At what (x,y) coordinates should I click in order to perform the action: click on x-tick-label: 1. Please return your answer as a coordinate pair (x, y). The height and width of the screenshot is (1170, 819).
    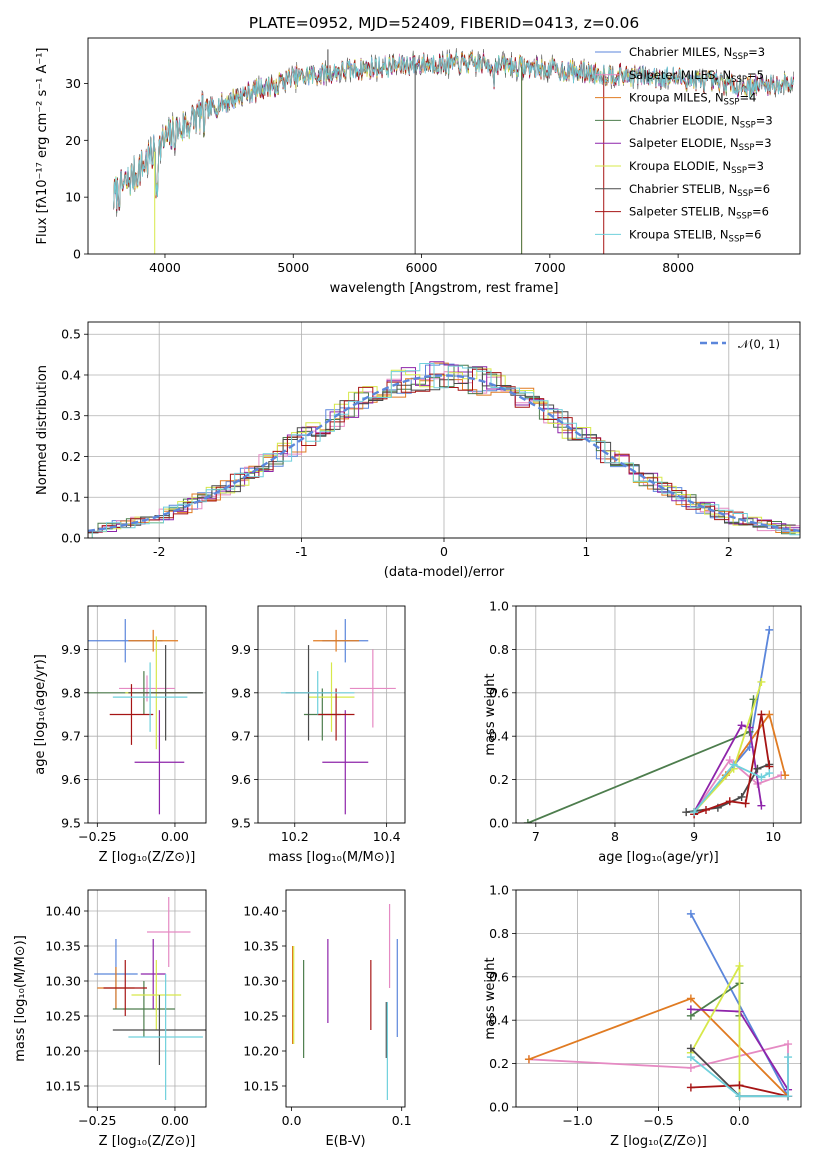
    Looking at the image, I should click on (586, 551).